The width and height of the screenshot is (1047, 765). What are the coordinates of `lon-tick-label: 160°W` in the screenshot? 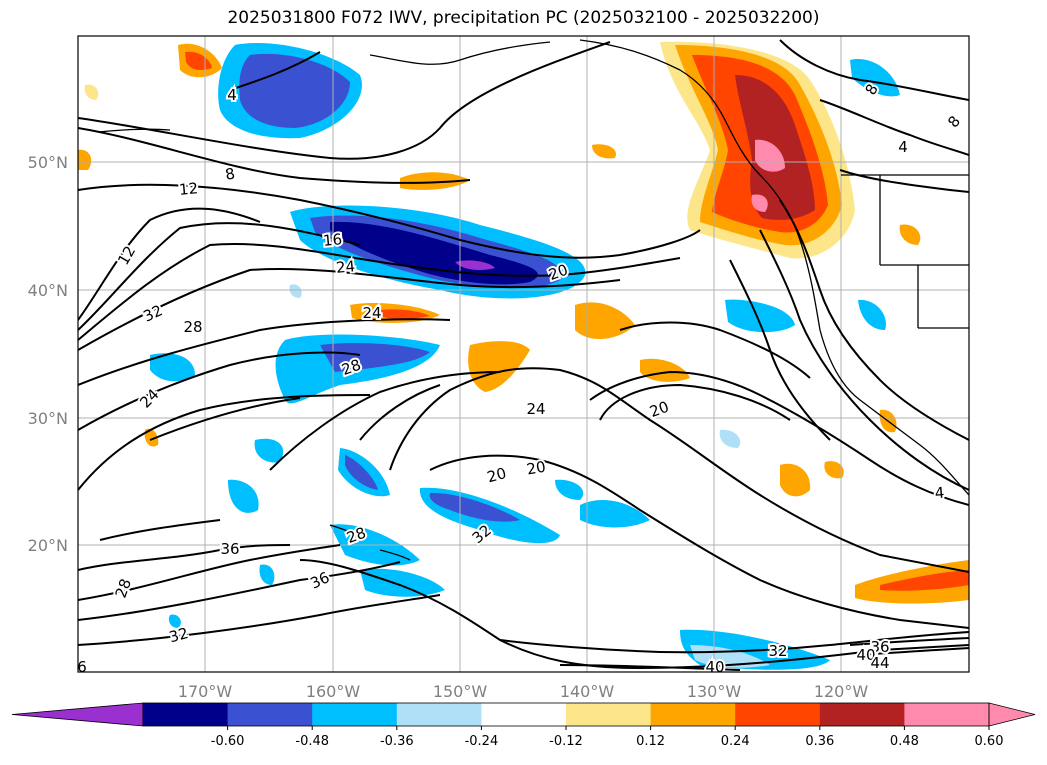 It's located at (333, 691).